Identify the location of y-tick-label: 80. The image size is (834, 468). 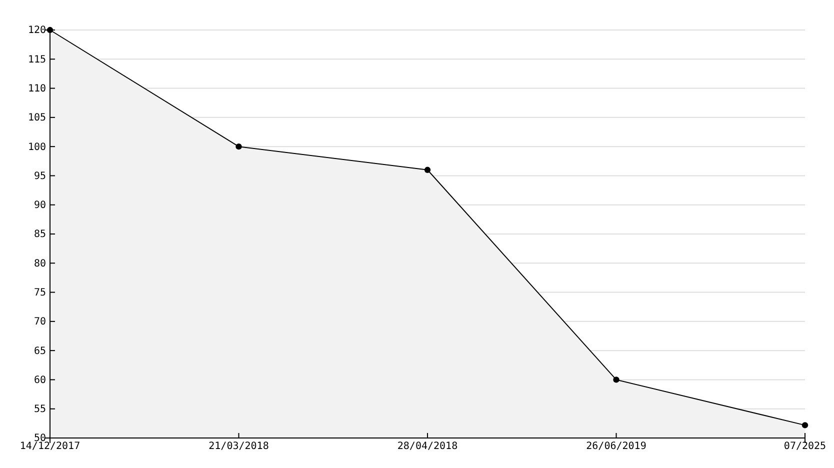
(40, 264).